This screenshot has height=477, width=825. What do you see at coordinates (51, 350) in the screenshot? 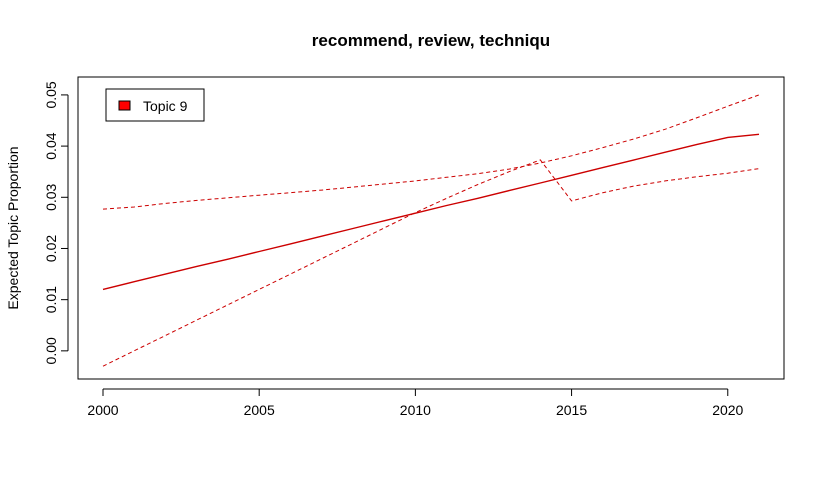
I see `y-tick-label: 0.00` at bounding box center [51, 350].